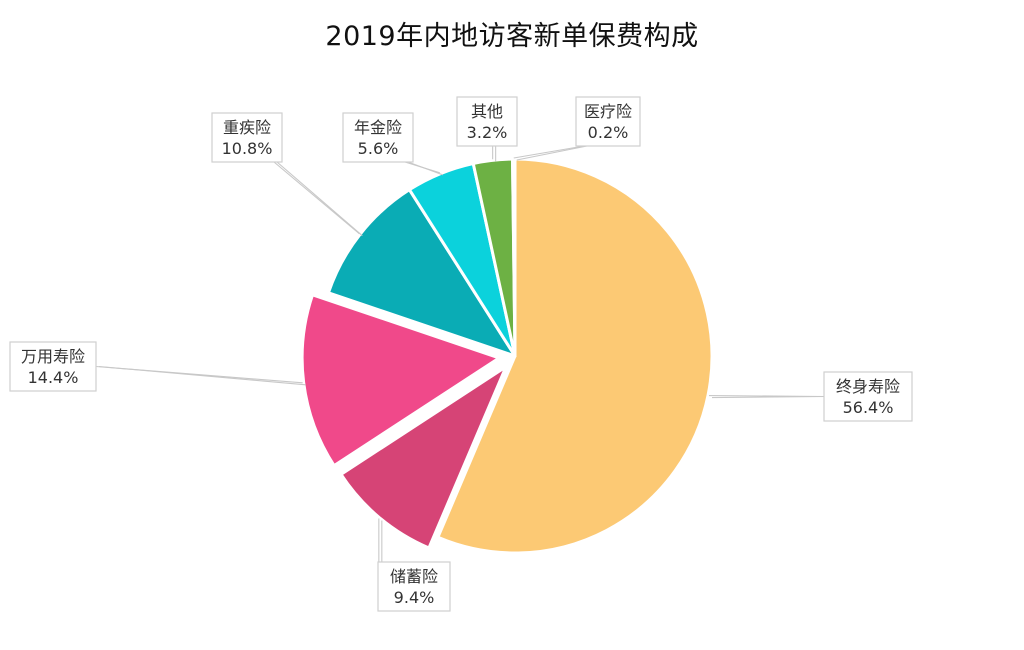 The width and height of the screenshot is (1024, 650). I want to click on slice-label: 终身寿险 56.4%, so click(868, 396).